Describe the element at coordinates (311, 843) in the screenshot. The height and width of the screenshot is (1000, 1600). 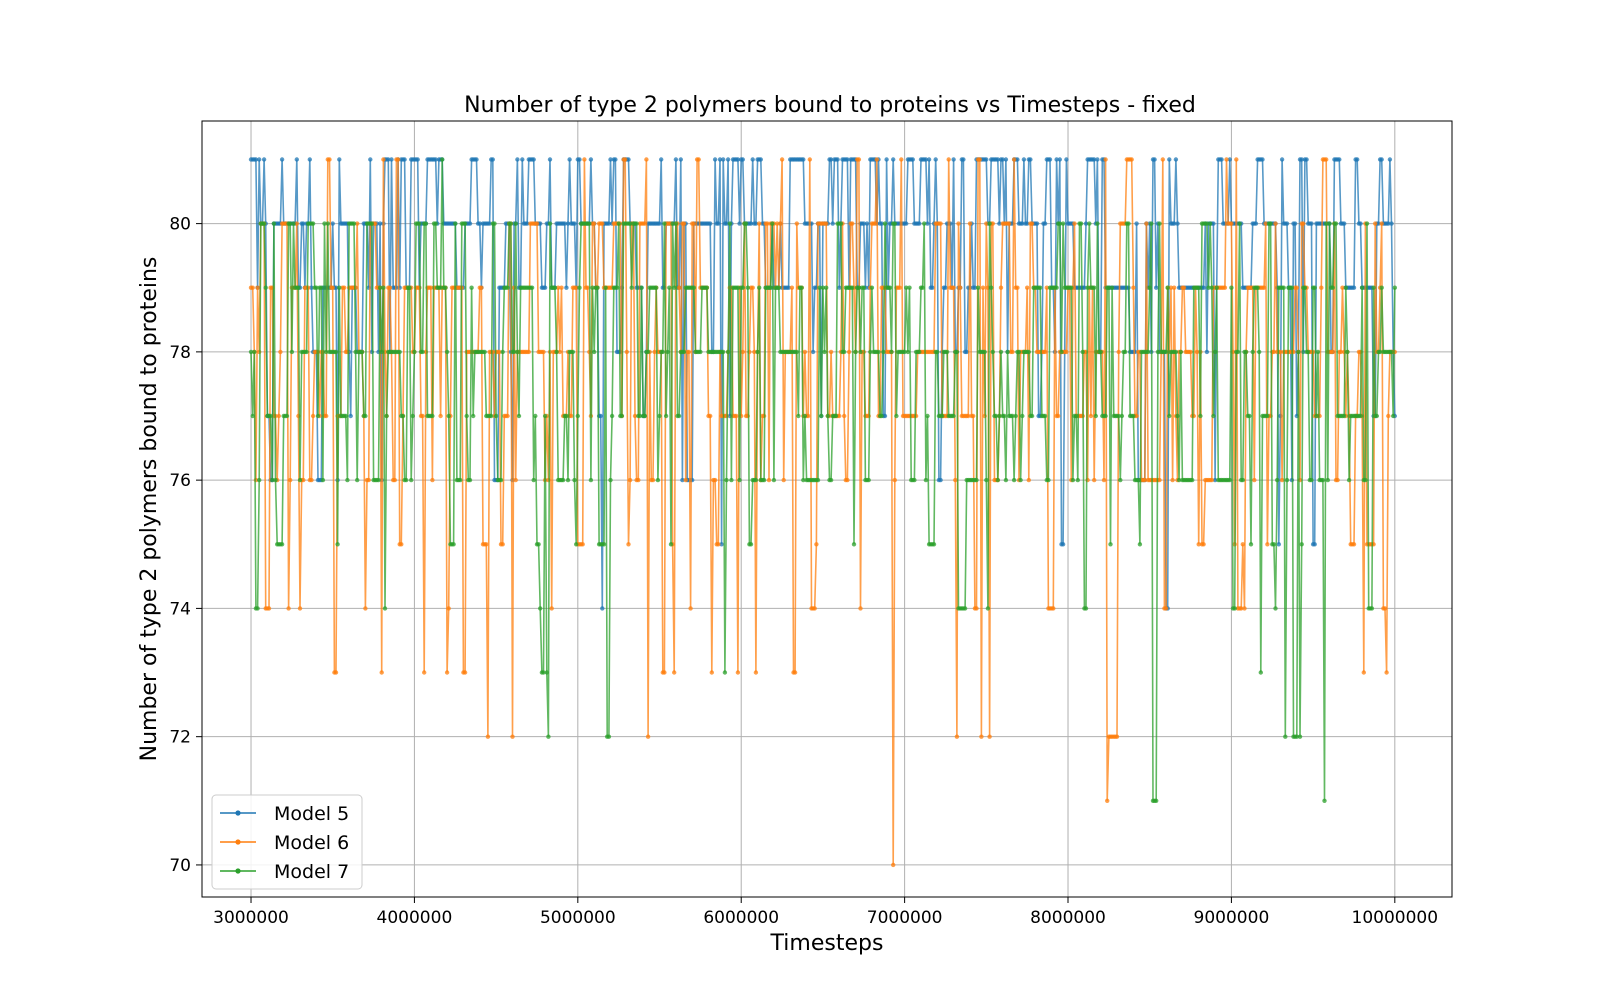
I see `legend-label: Model 6` at that location.